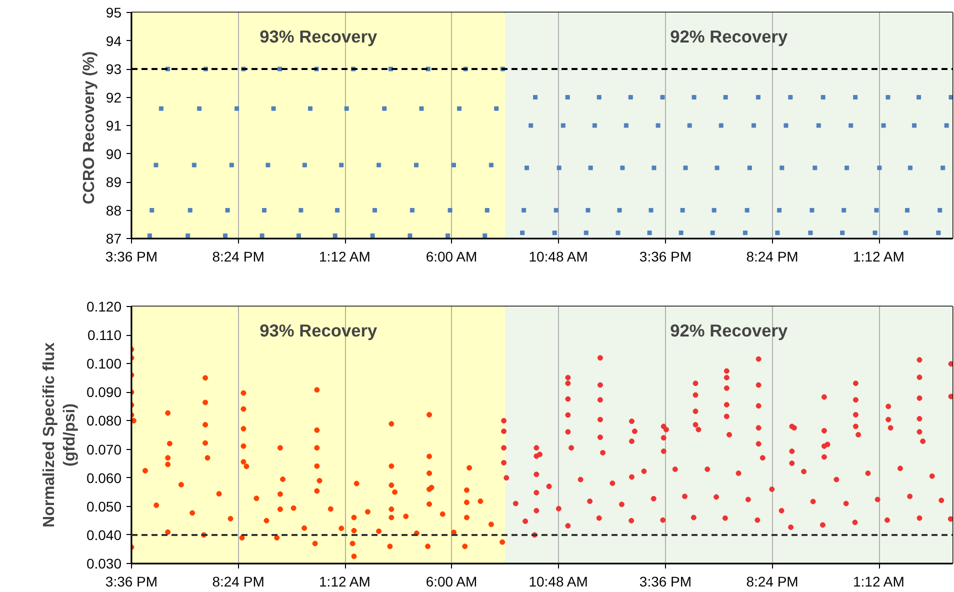  I want to click on y-tick-label: 92, so click(114, 97).